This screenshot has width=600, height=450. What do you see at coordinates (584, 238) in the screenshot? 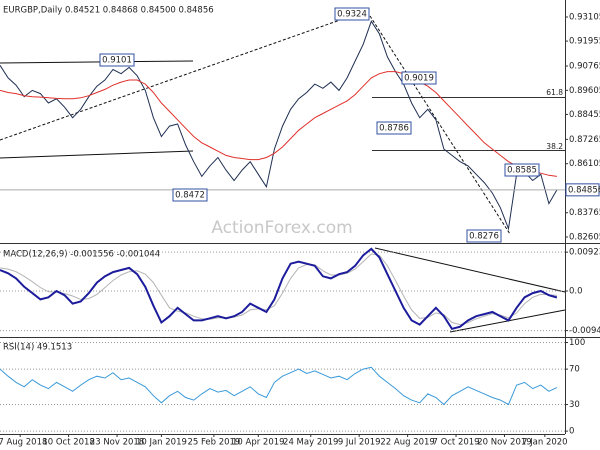
I see `y-tick-label: 0.82605` at bounding box center [584, 238].